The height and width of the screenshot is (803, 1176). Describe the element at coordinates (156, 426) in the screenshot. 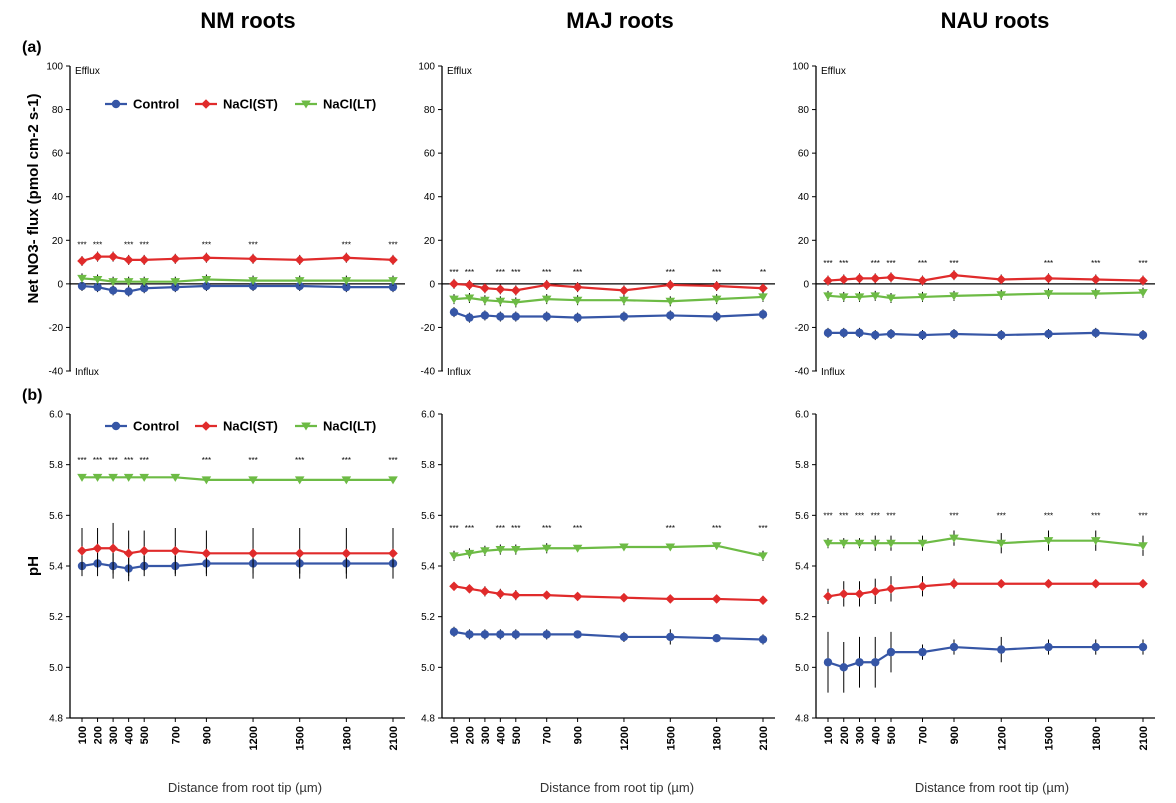

I see `legend-label-control: Control` at that location.